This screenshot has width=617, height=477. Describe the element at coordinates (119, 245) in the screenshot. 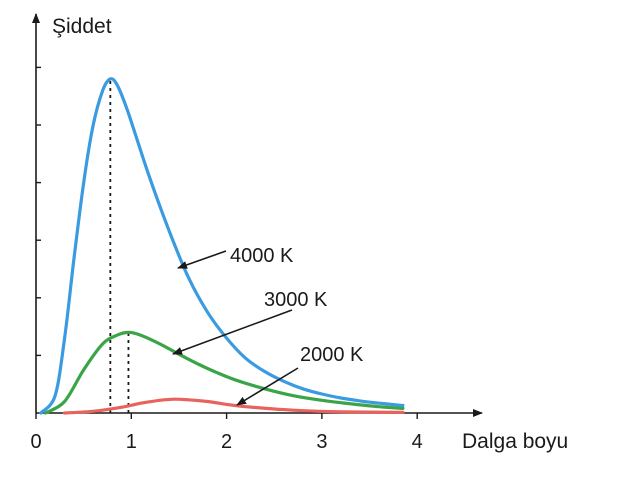

I see `peak-lines` at that location.